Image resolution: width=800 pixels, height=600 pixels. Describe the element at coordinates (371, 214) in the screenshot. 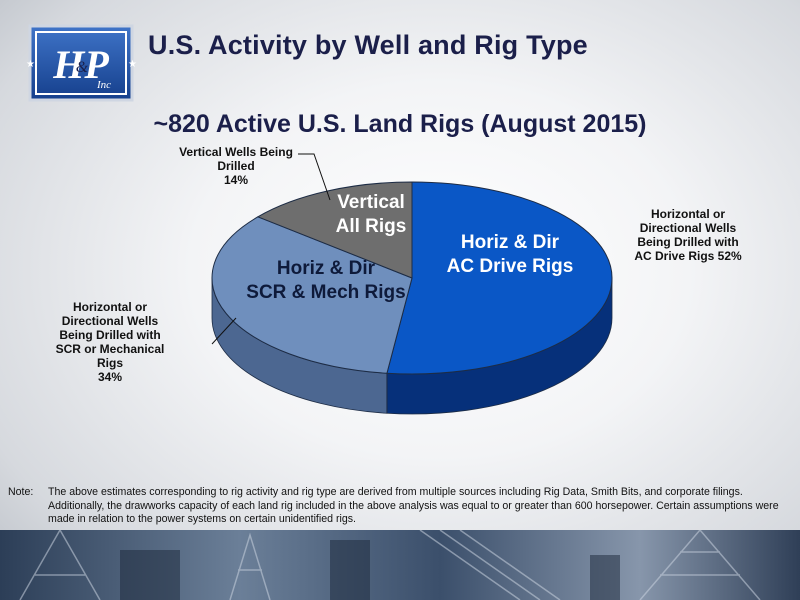

I see `slice-label-2: Vertical All Rigs` at that location.